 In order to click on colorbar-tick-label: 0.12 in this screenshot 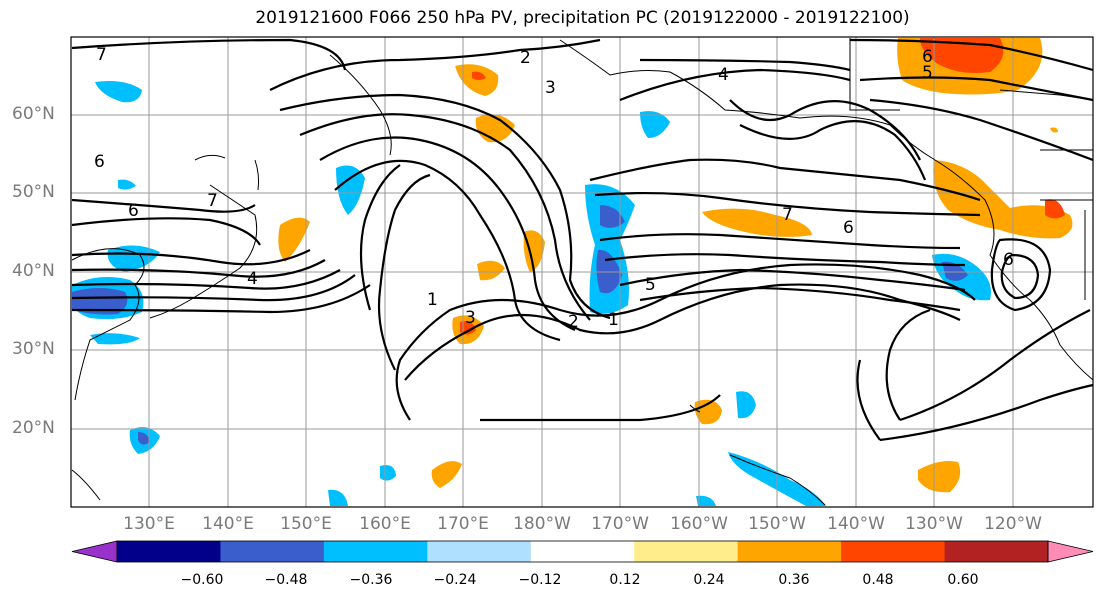, I will do `click(625, 580)`.